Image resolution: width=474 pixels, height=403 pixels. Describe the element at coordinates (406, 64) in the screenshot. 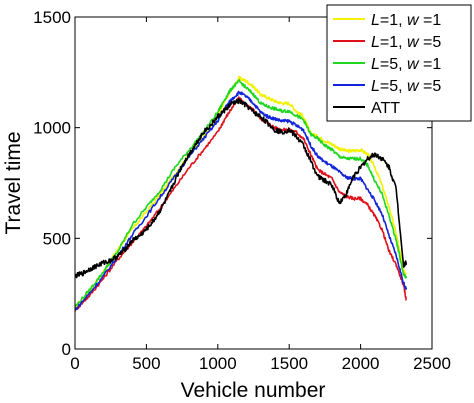

I see `legend-label: L=5, w =1` at that location.